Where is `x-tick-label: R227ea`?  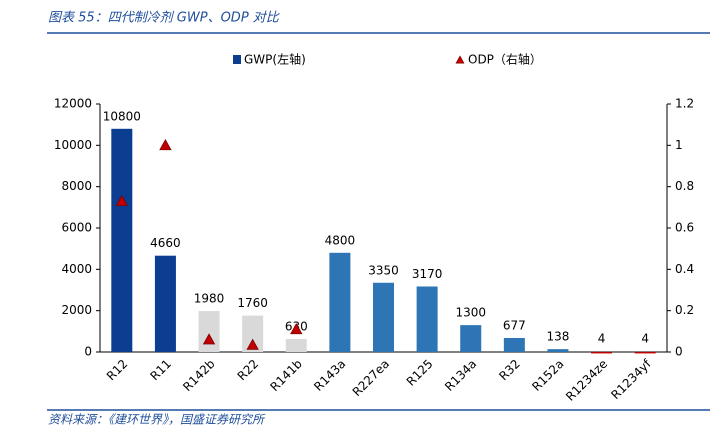 x-tick-label: R227ea is located at coordinates (371, 378).